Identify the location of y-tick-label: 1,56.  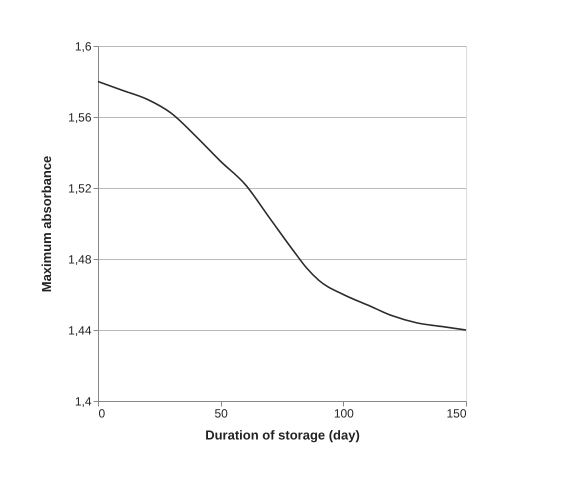
(80, 117).